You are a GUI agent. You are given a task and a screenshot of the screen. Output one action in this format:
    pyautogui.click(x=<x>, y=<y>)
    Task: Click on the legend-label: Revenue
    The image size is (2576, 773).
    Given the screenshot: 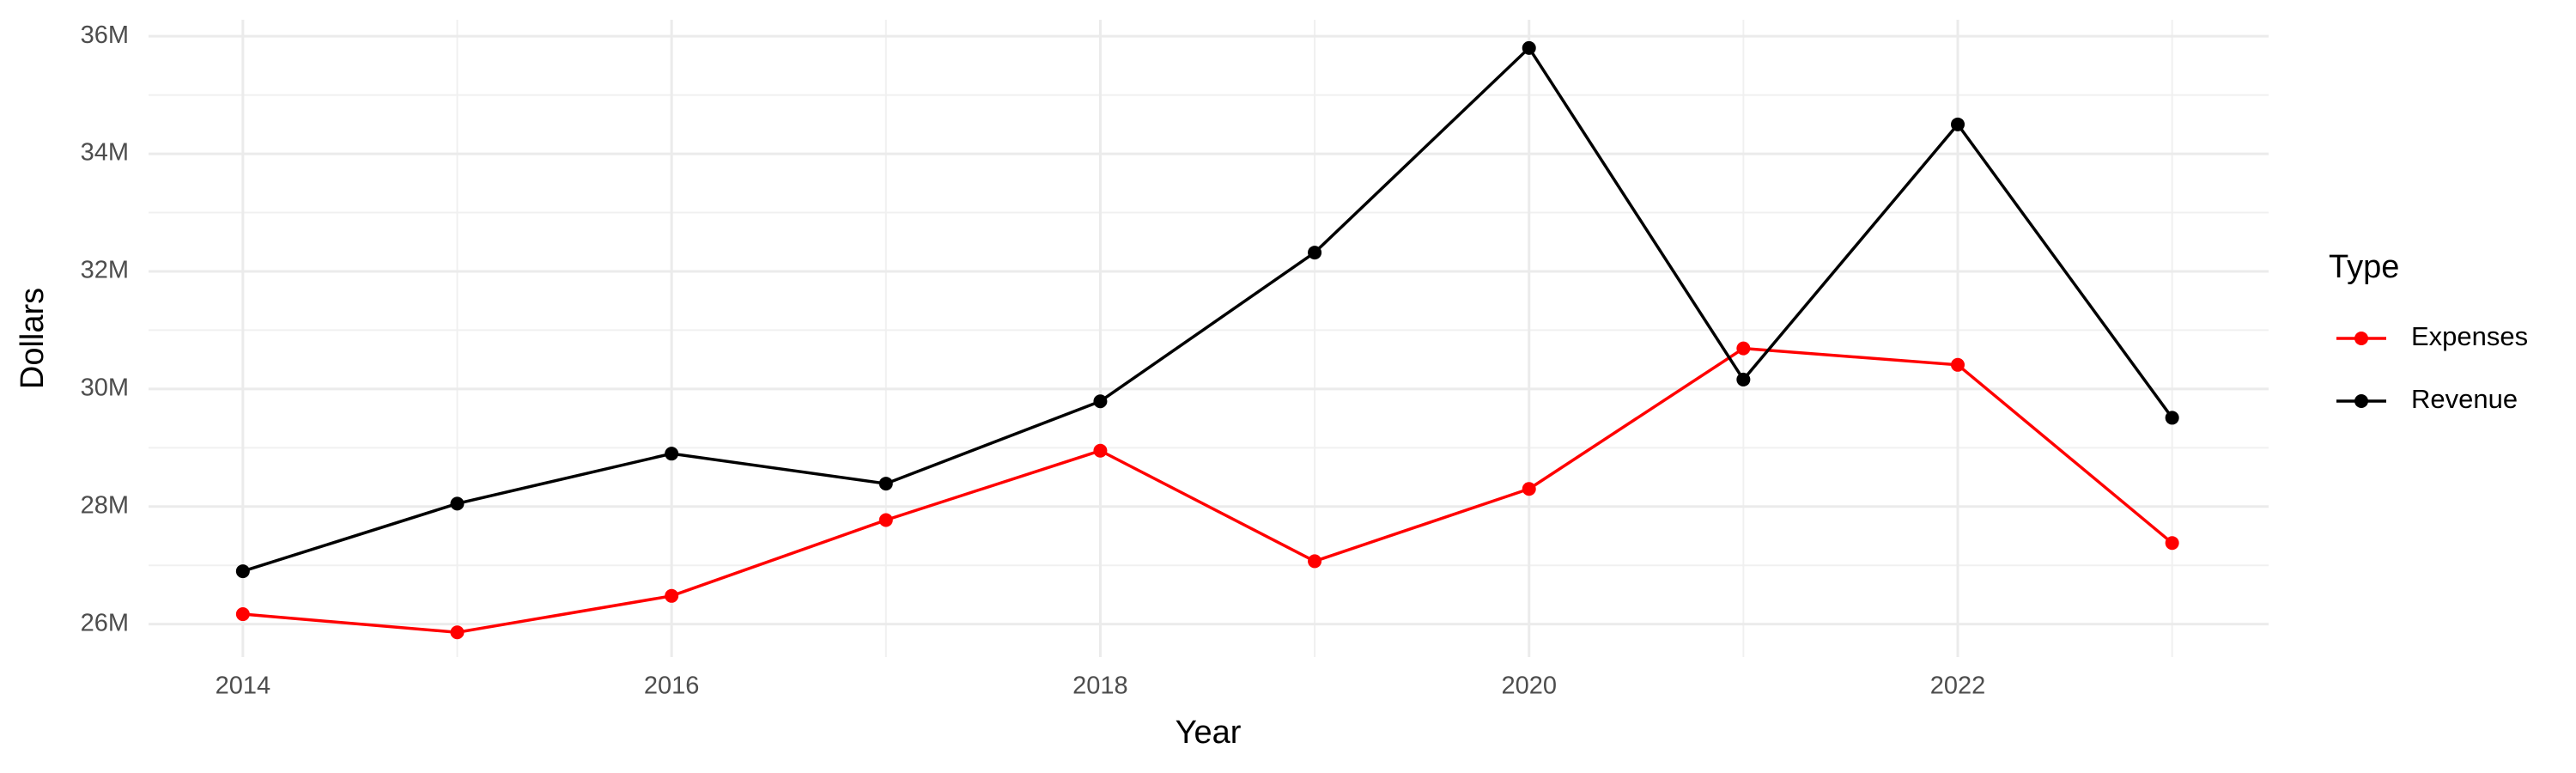 What is the action you would take?
    pyautogui.click(x=2464, y=399)
    